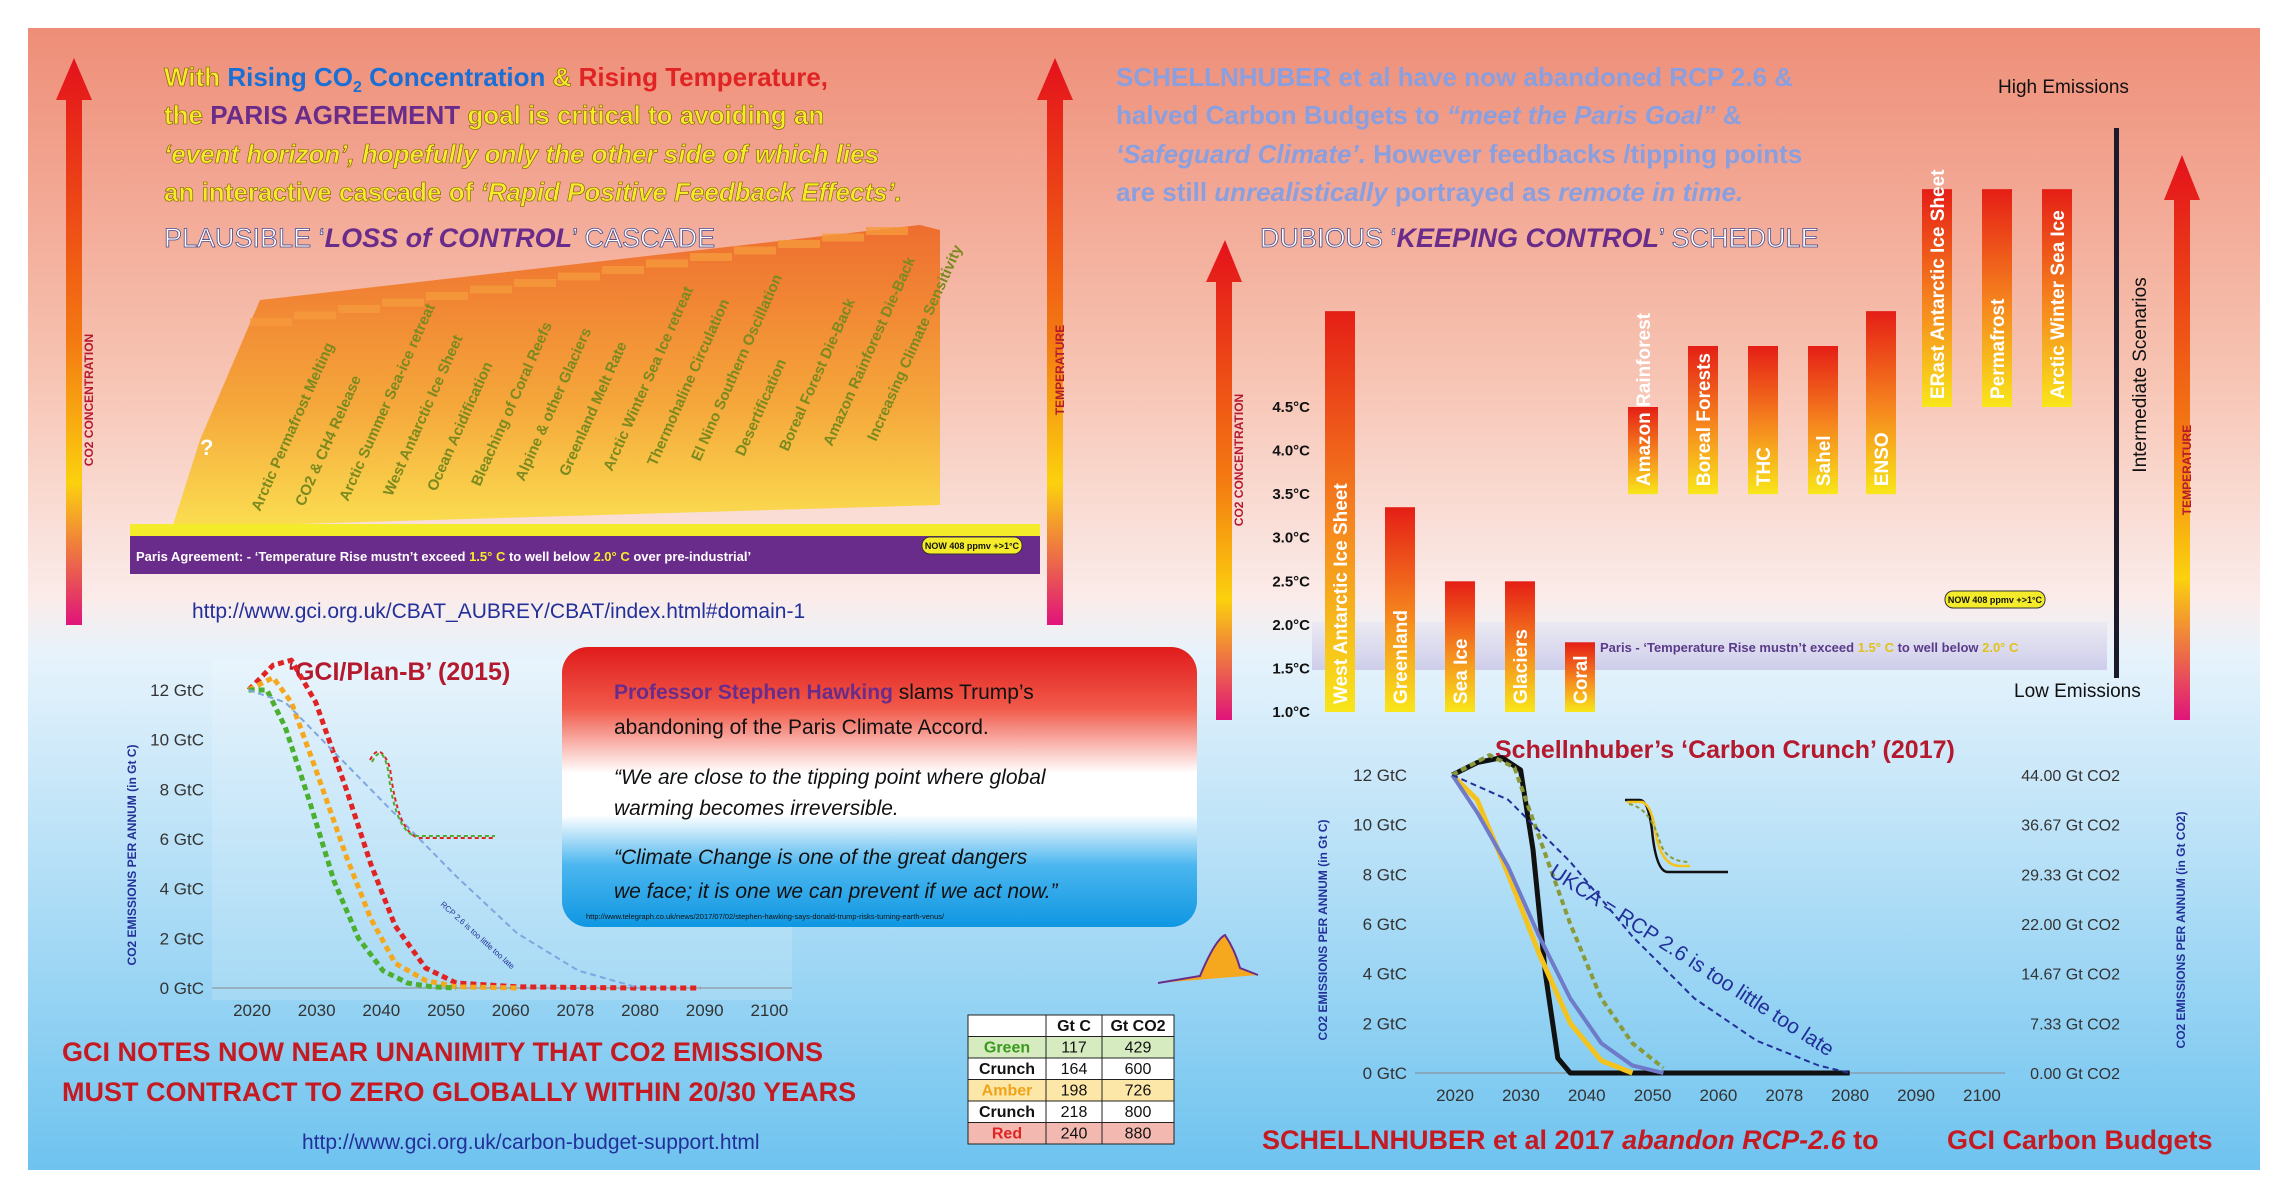 The height and width of the screenshot is (1192, 2287). What do you see at coordinates (1055, 341) in the screenshot?
I see `temperature-arrow-left-panel` at bounding box center [1055, 341].